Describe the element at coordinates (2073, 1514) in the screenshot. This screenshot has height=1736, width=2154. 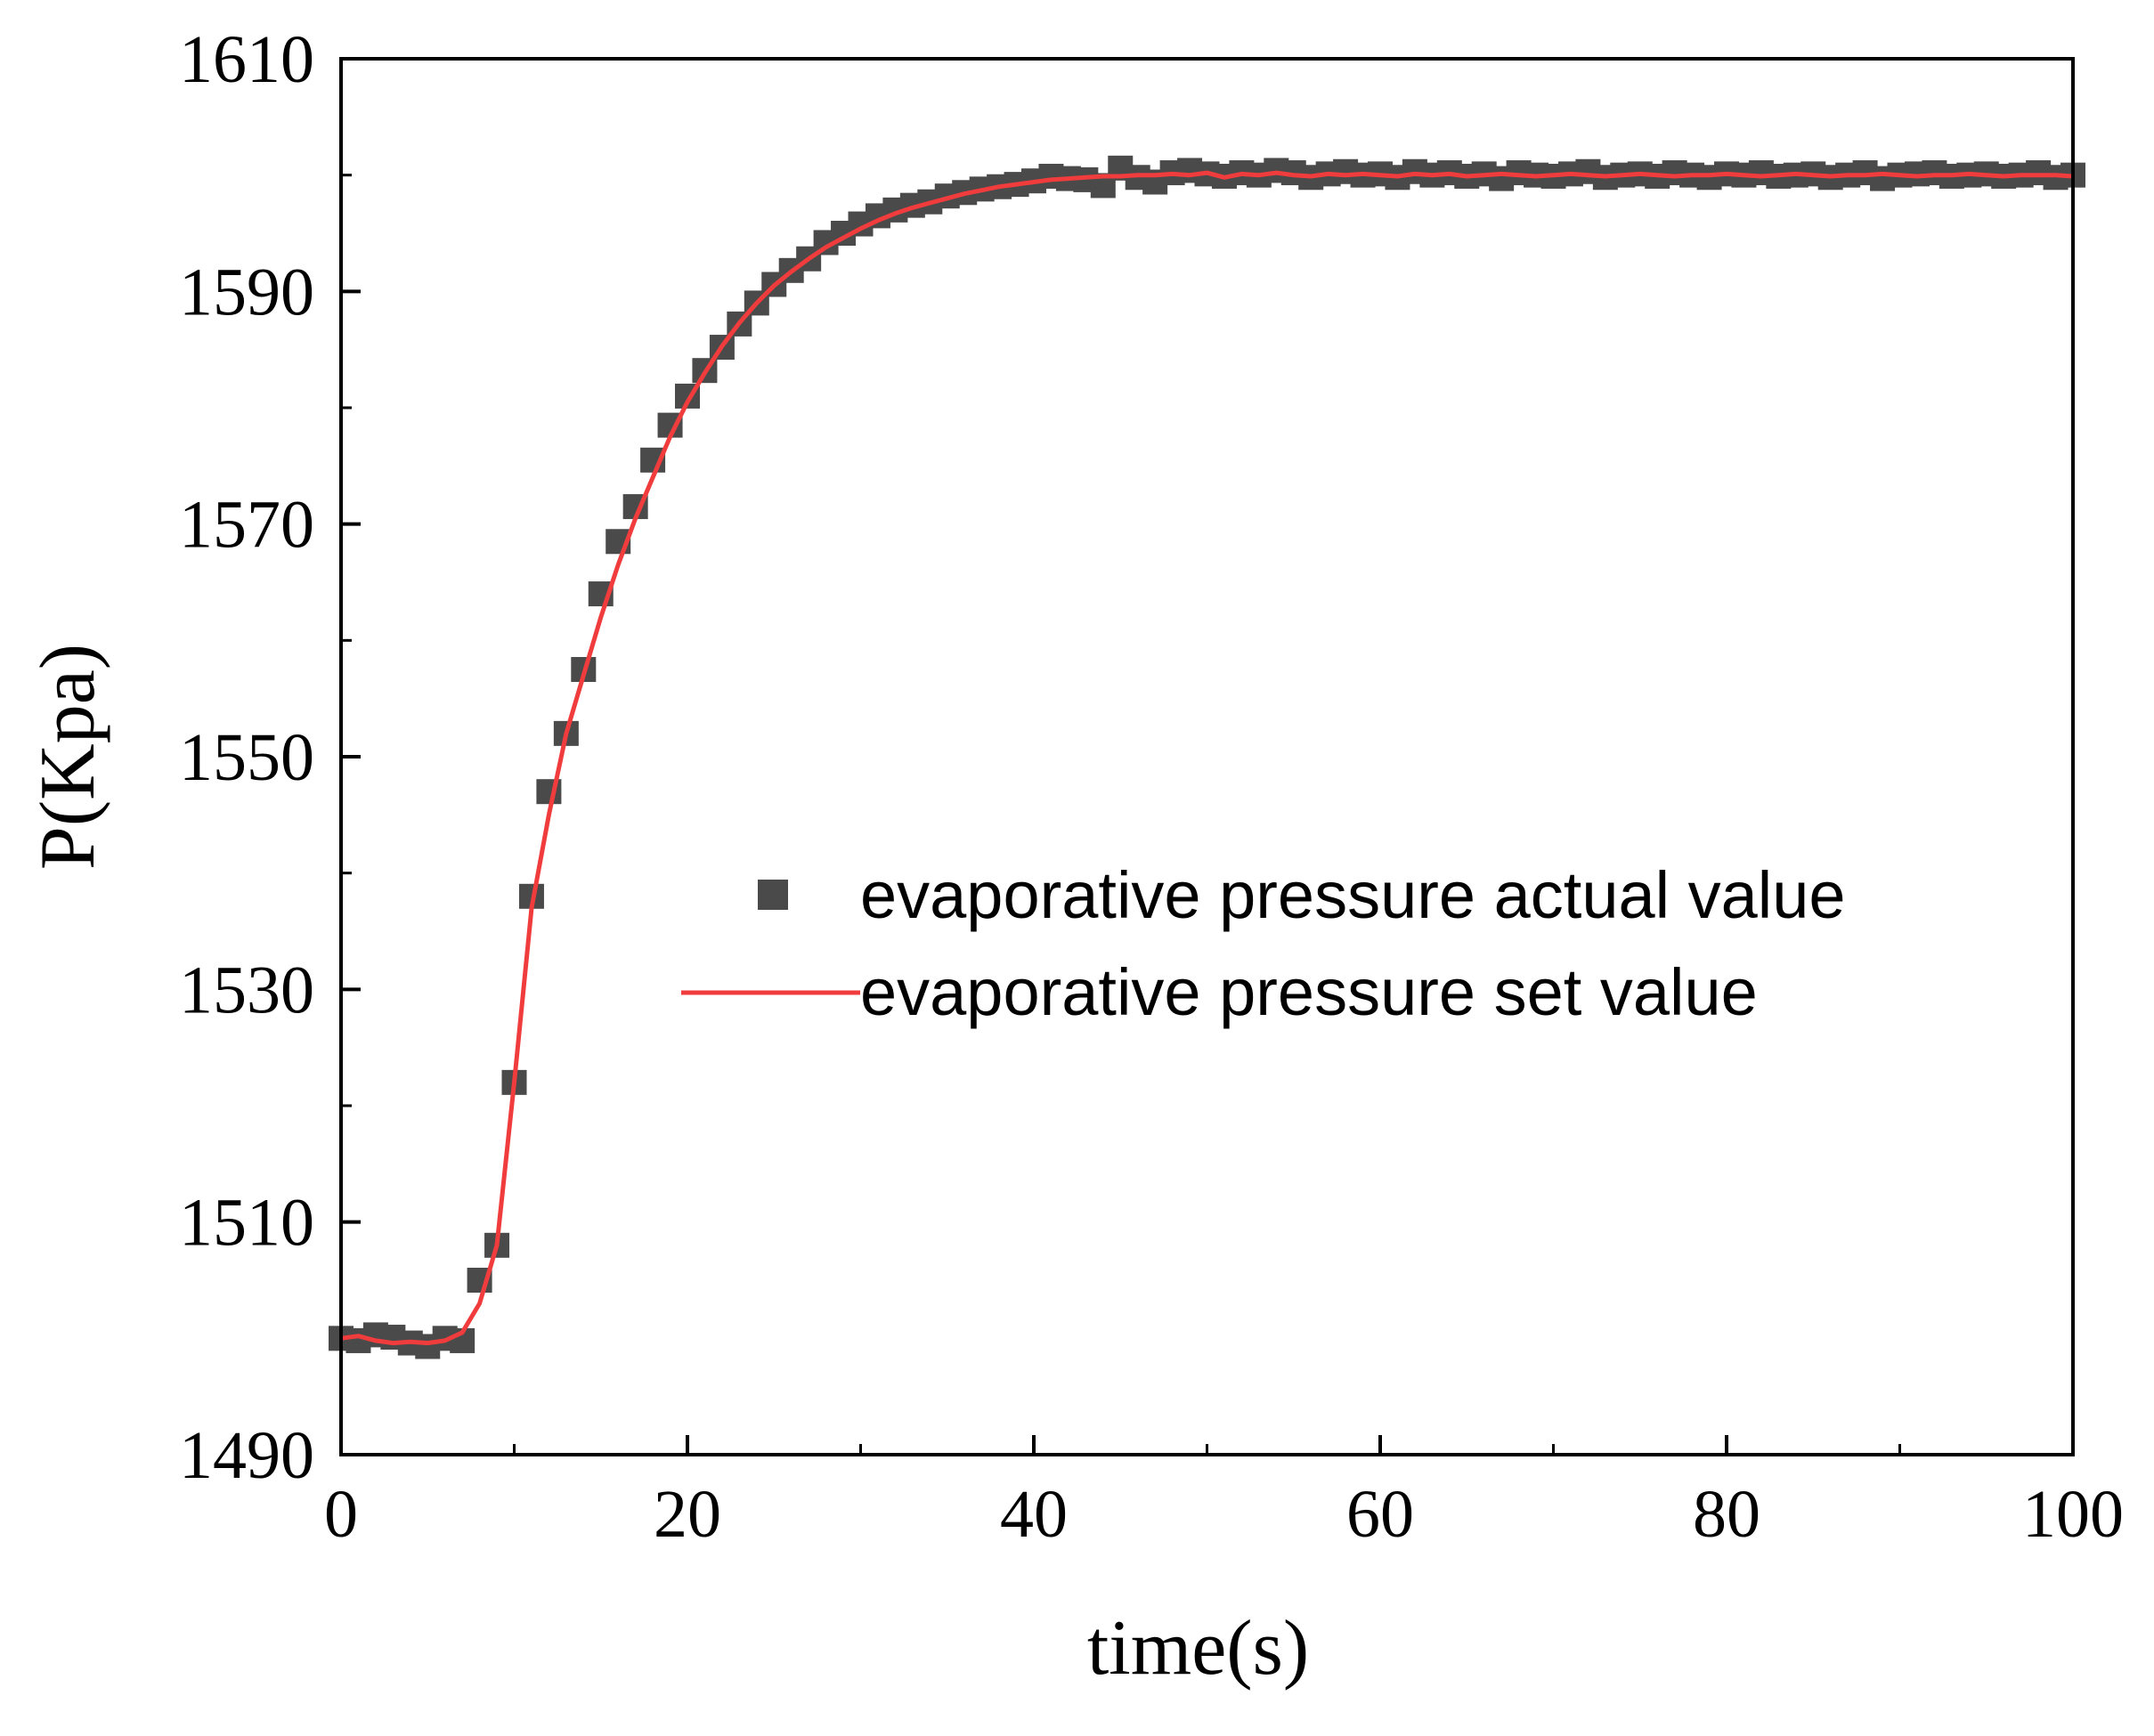
I see `x-tick-label: 100` at that location.